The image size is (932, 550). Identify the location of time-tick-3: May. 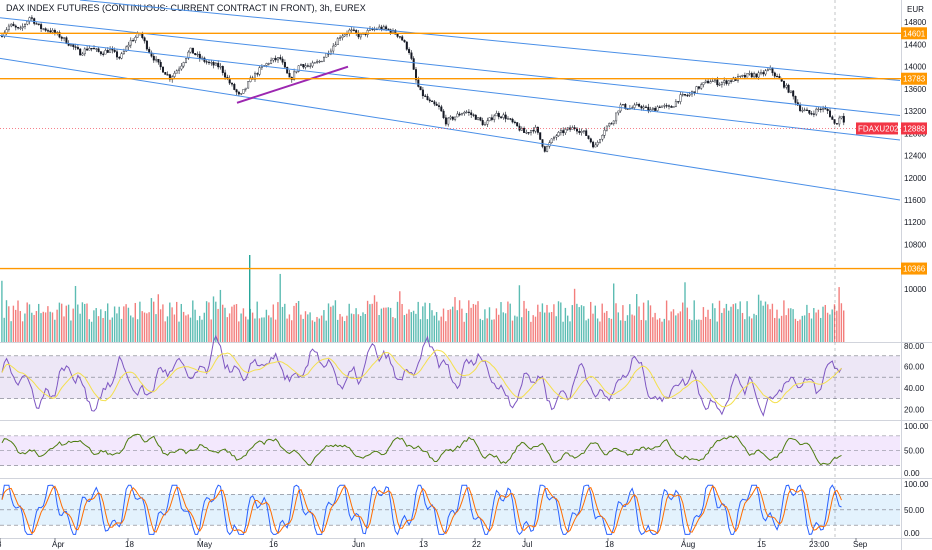
(204, 544).